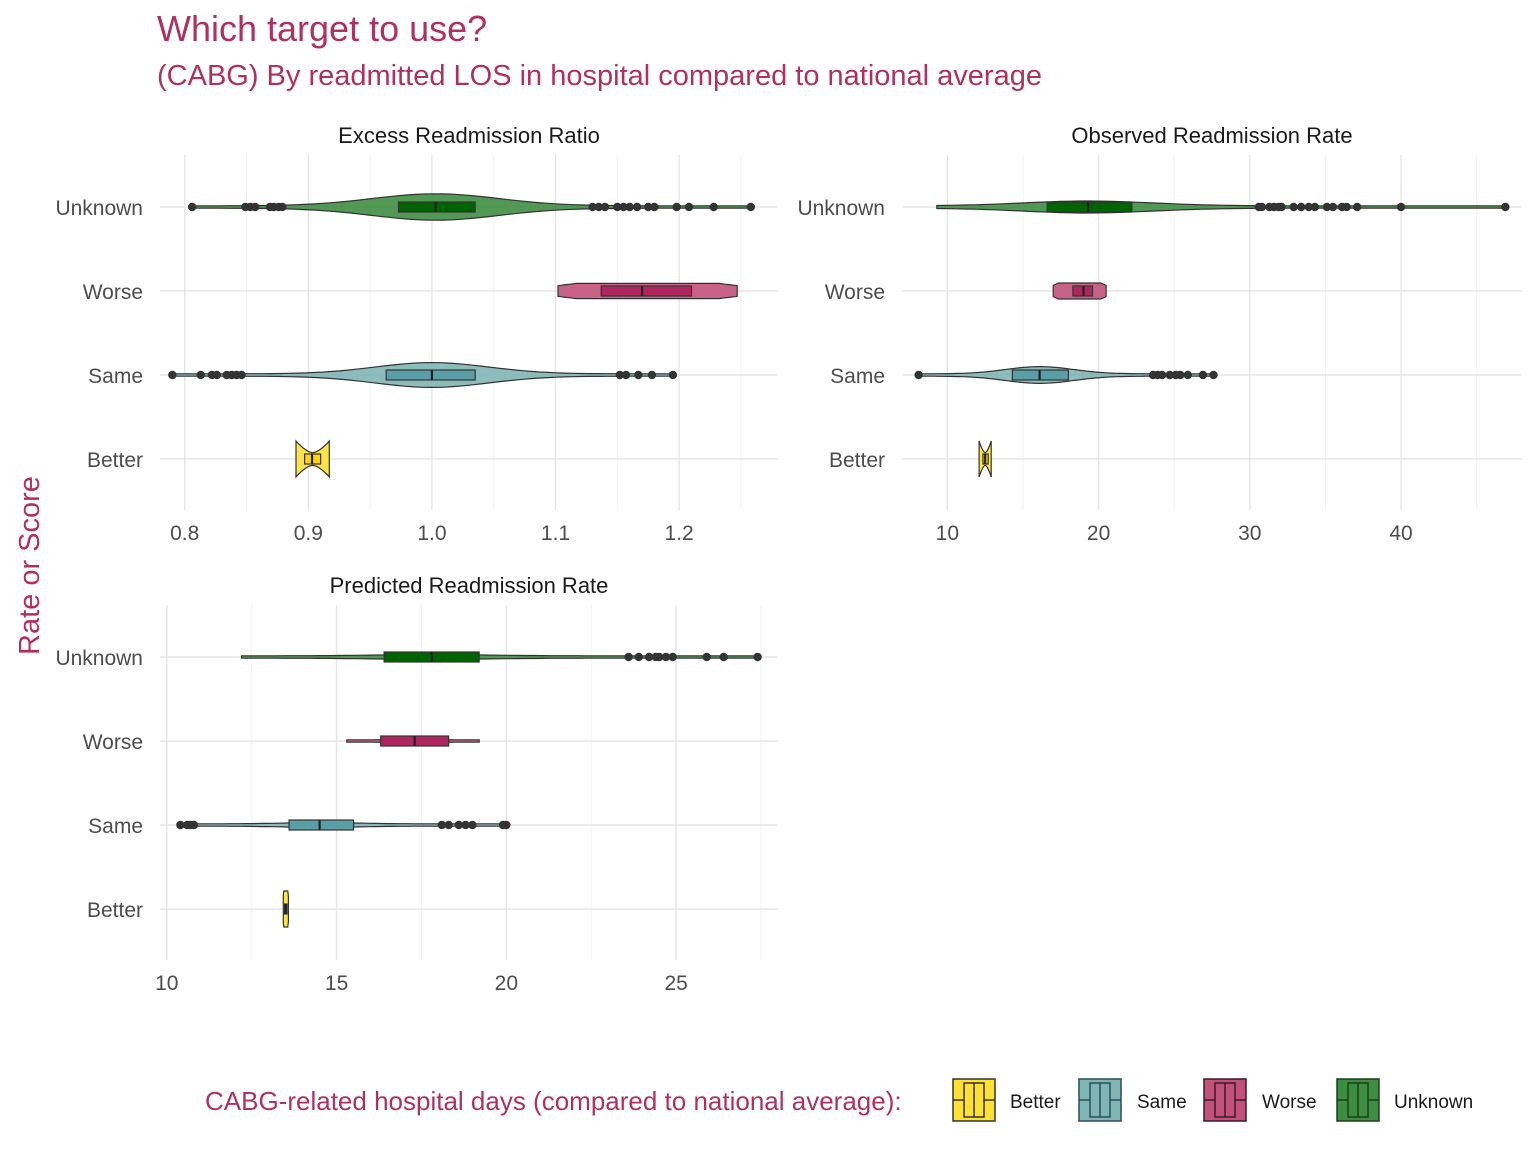  I want to click on chart-title: Which target to use?, so click(322, 28).